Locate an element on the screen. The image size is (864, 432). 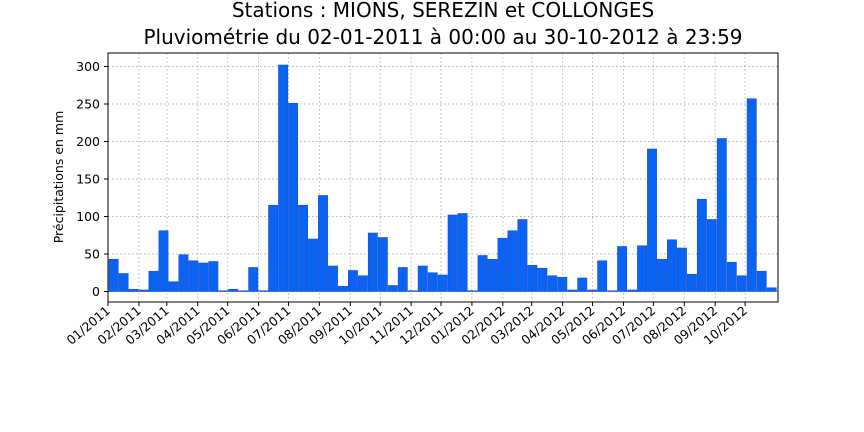
y-tick-label: 100 is located at coordinates (88, 216).